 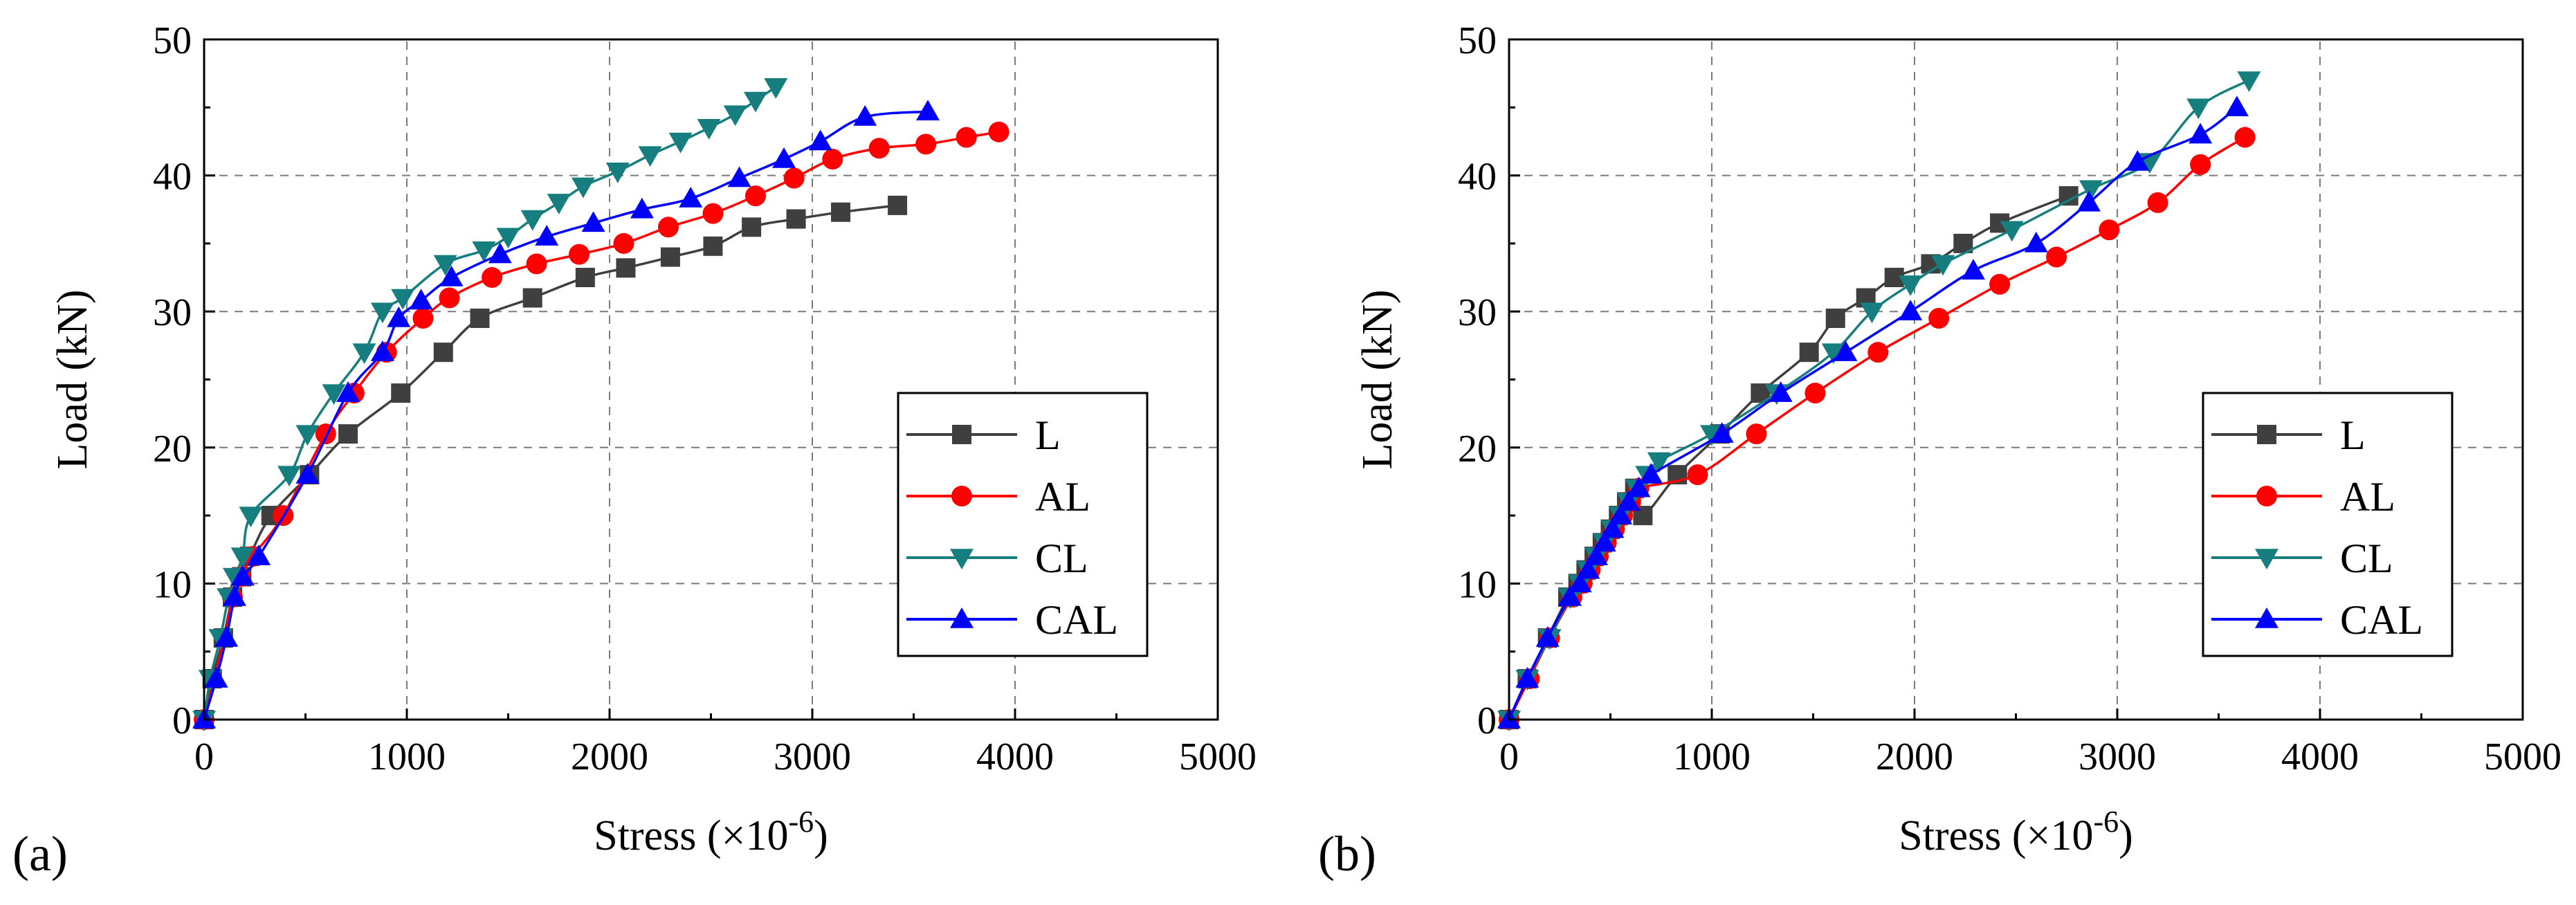 What do you see at coordinates (962, 559) in the screenshot?
I see `legend-marker-cl` at bounding box center [962, 559].